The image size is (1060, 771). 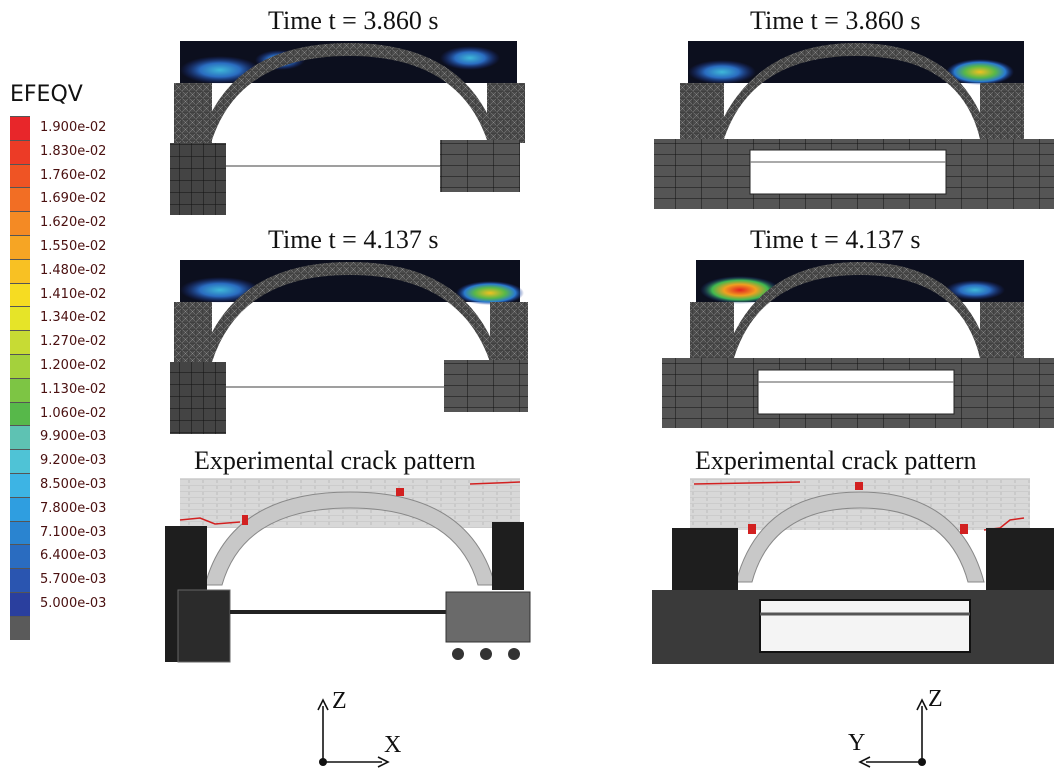 I want to click on legend-label: 6.400e-03, so click(x=73, y=556).